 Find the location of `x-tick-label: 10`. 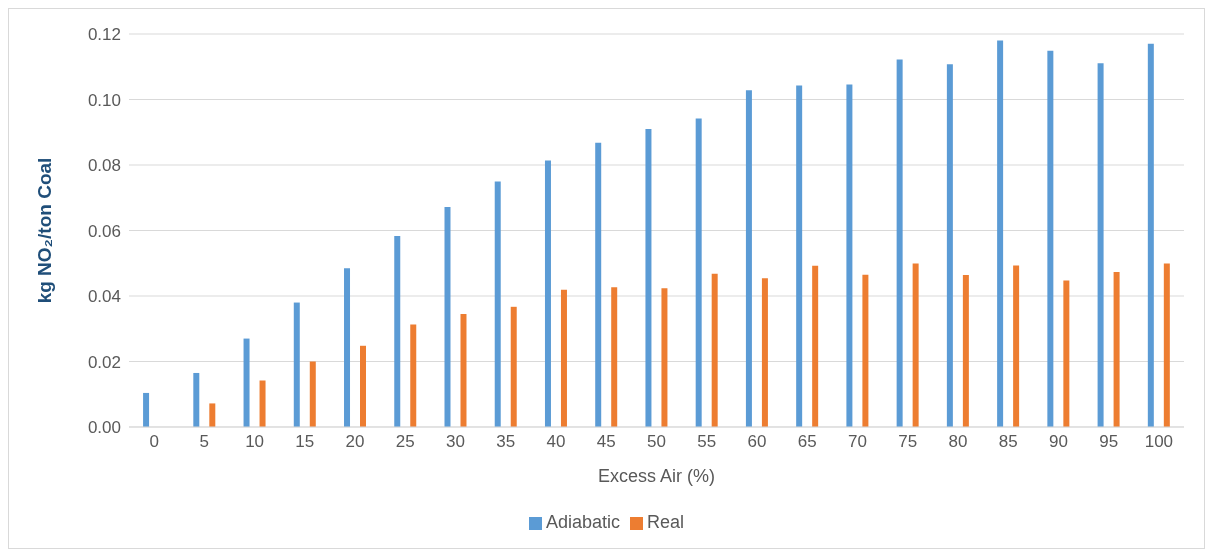

x-tick-label: 10 is located at coordinates (255, 442).